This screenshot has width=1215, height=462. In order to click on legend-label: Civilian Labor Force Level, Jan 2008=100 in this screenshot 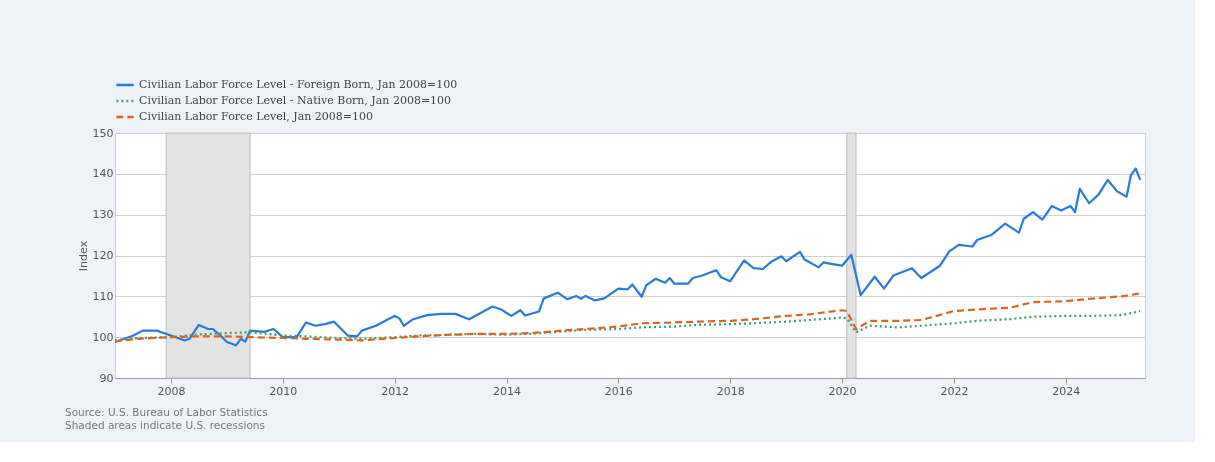, I will do `click(256, 116)`.